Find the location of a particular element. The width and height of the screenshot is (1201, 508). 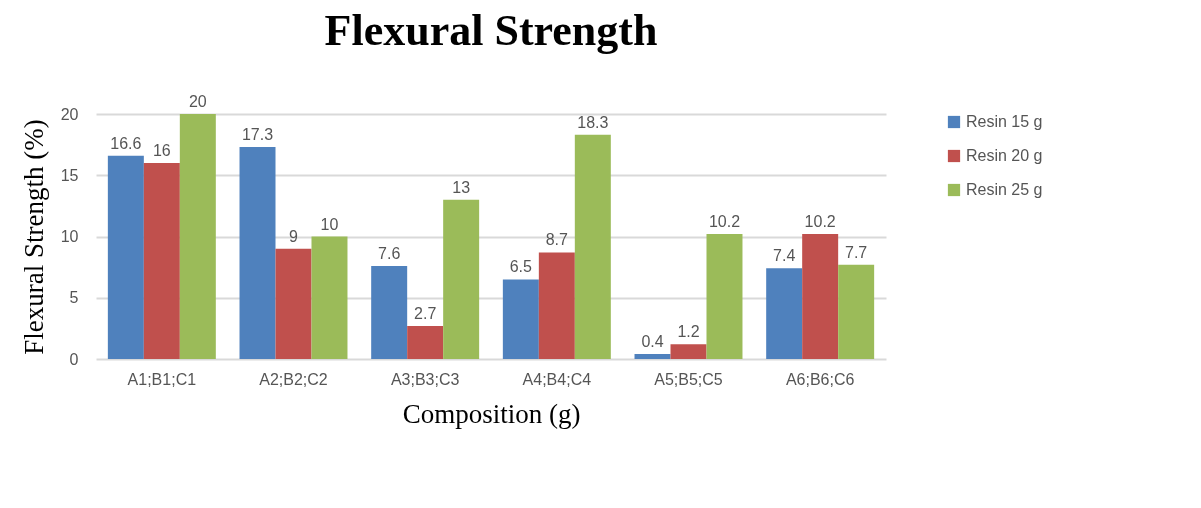

x-tick-label: A5;B5;C5 is located at coordinates (688, 379).